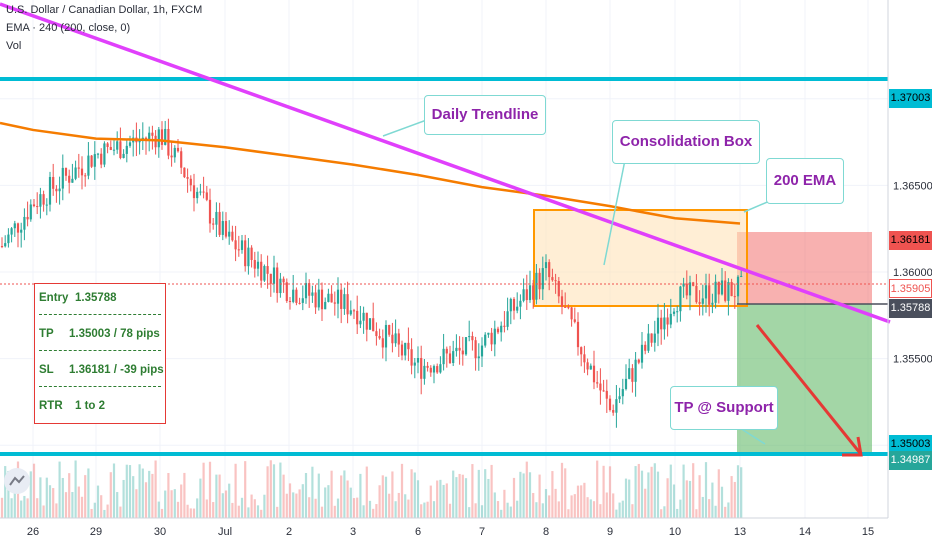 Image resolution: width=932 pixels, height=550 pixels. Describe the element at coordinates (485, 115) in the screenshot. I see `daily-trendline-callout: Daily Trendline` at that location.